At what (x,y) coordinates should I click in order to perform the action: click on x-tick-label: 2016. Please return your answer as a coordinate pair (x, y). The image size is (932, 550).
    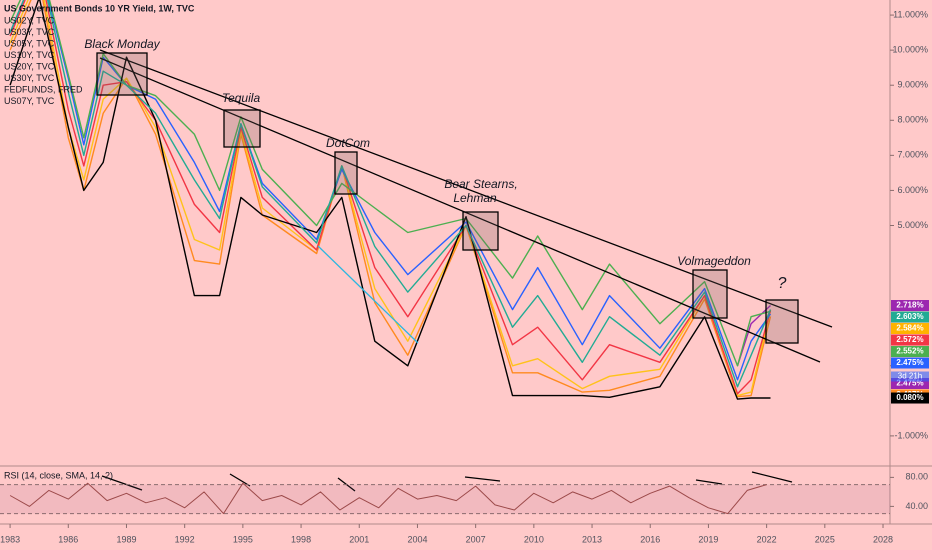
    Looking at the image, I should click on (650, 539).